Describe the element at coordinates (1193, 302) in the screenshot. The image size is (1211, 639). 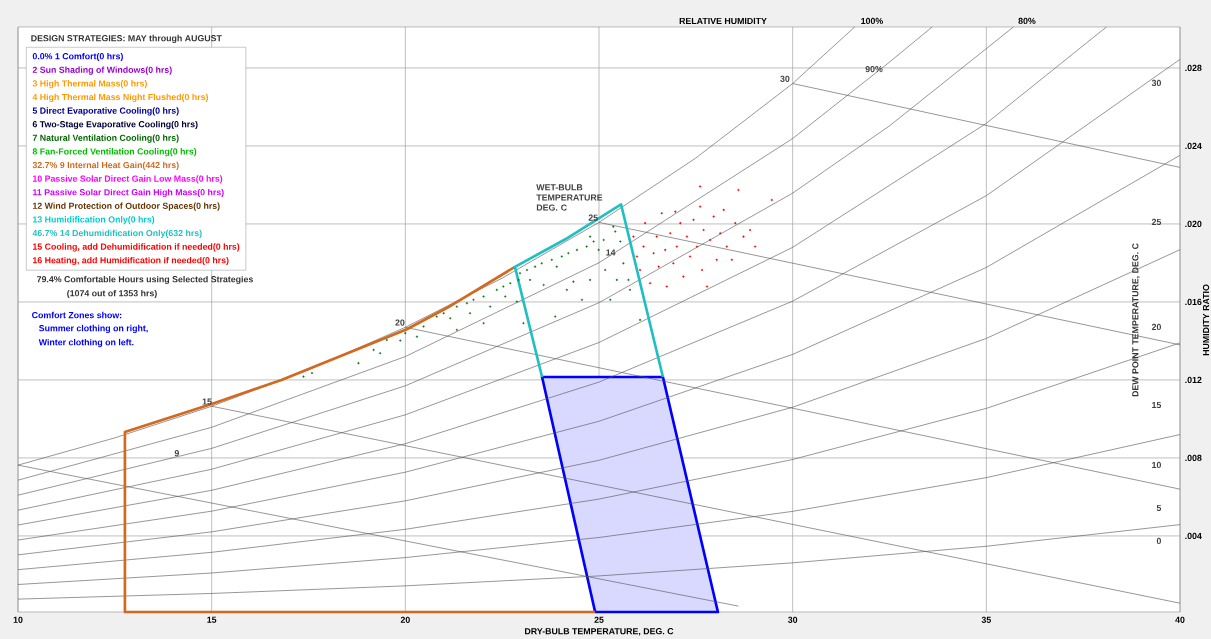
I see `y-tick-label: .016` at that location.